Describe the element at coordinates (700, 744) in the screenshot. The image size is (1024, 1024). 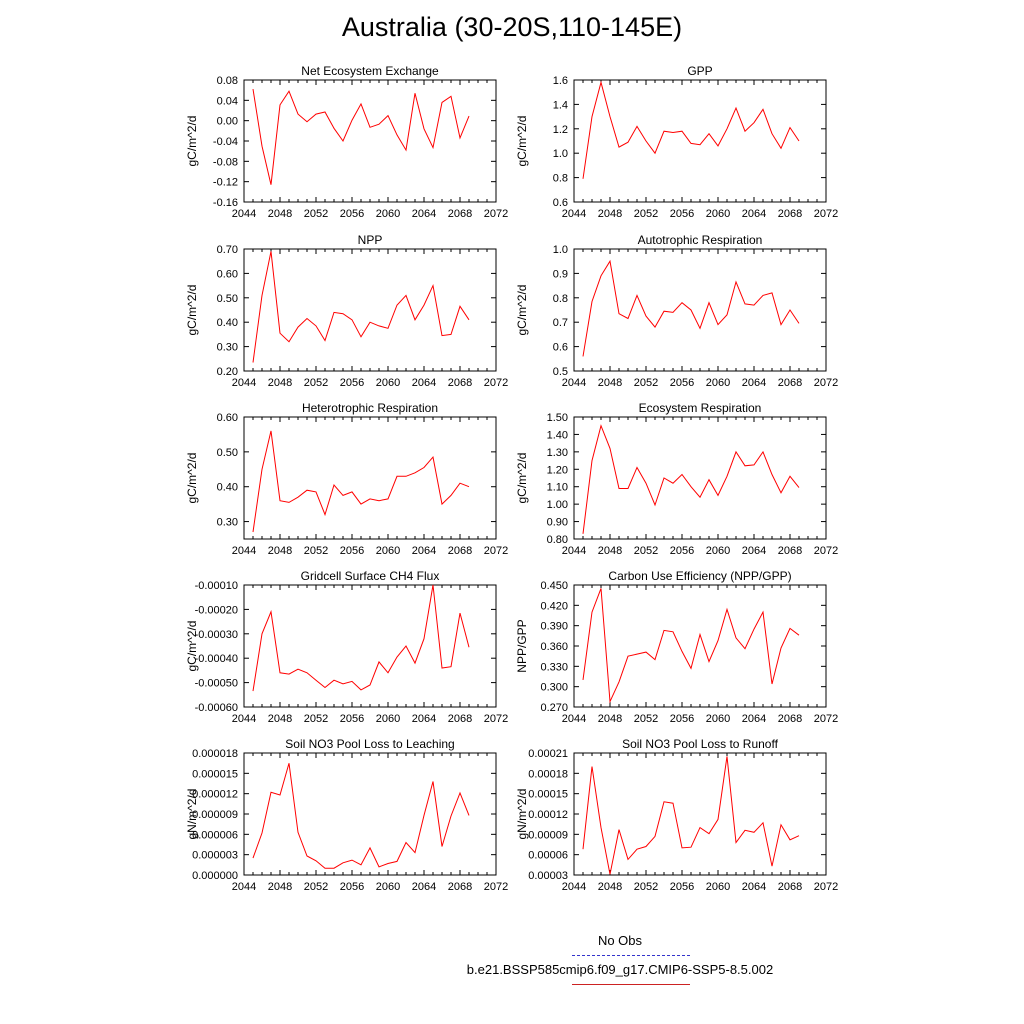
I see `panel-10-title: Soil NO3 Pool Loss to Runoff` at that location.